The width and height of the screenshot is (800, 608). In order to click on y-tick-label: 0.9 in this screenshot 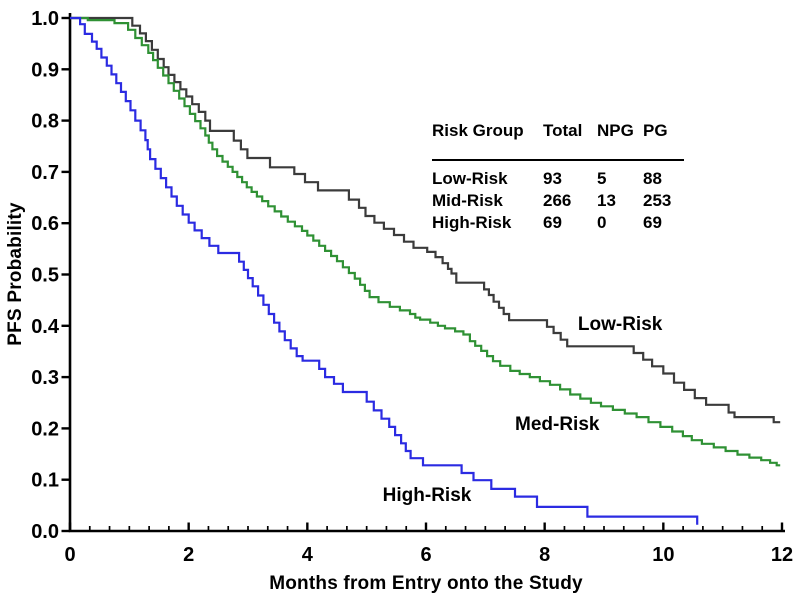, I will do `click(45, 70)`.